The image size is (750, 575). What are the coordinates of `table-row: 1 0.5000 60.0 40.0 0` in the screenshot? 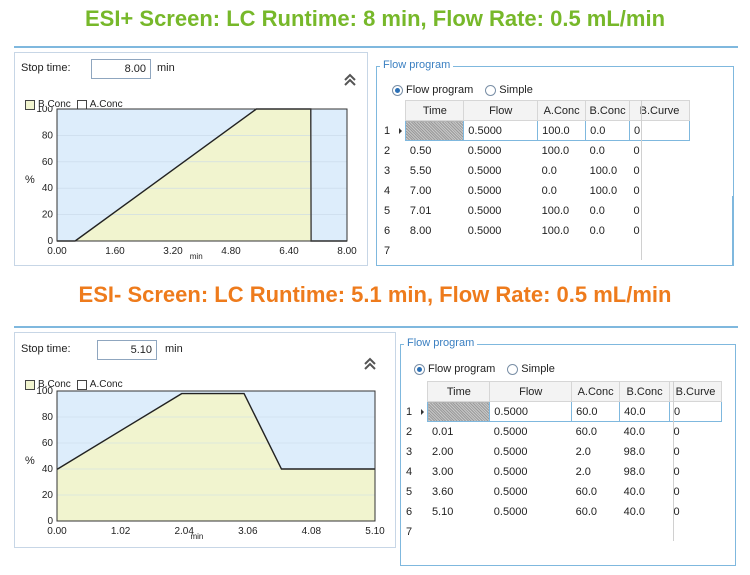 It's located at (564, 411).